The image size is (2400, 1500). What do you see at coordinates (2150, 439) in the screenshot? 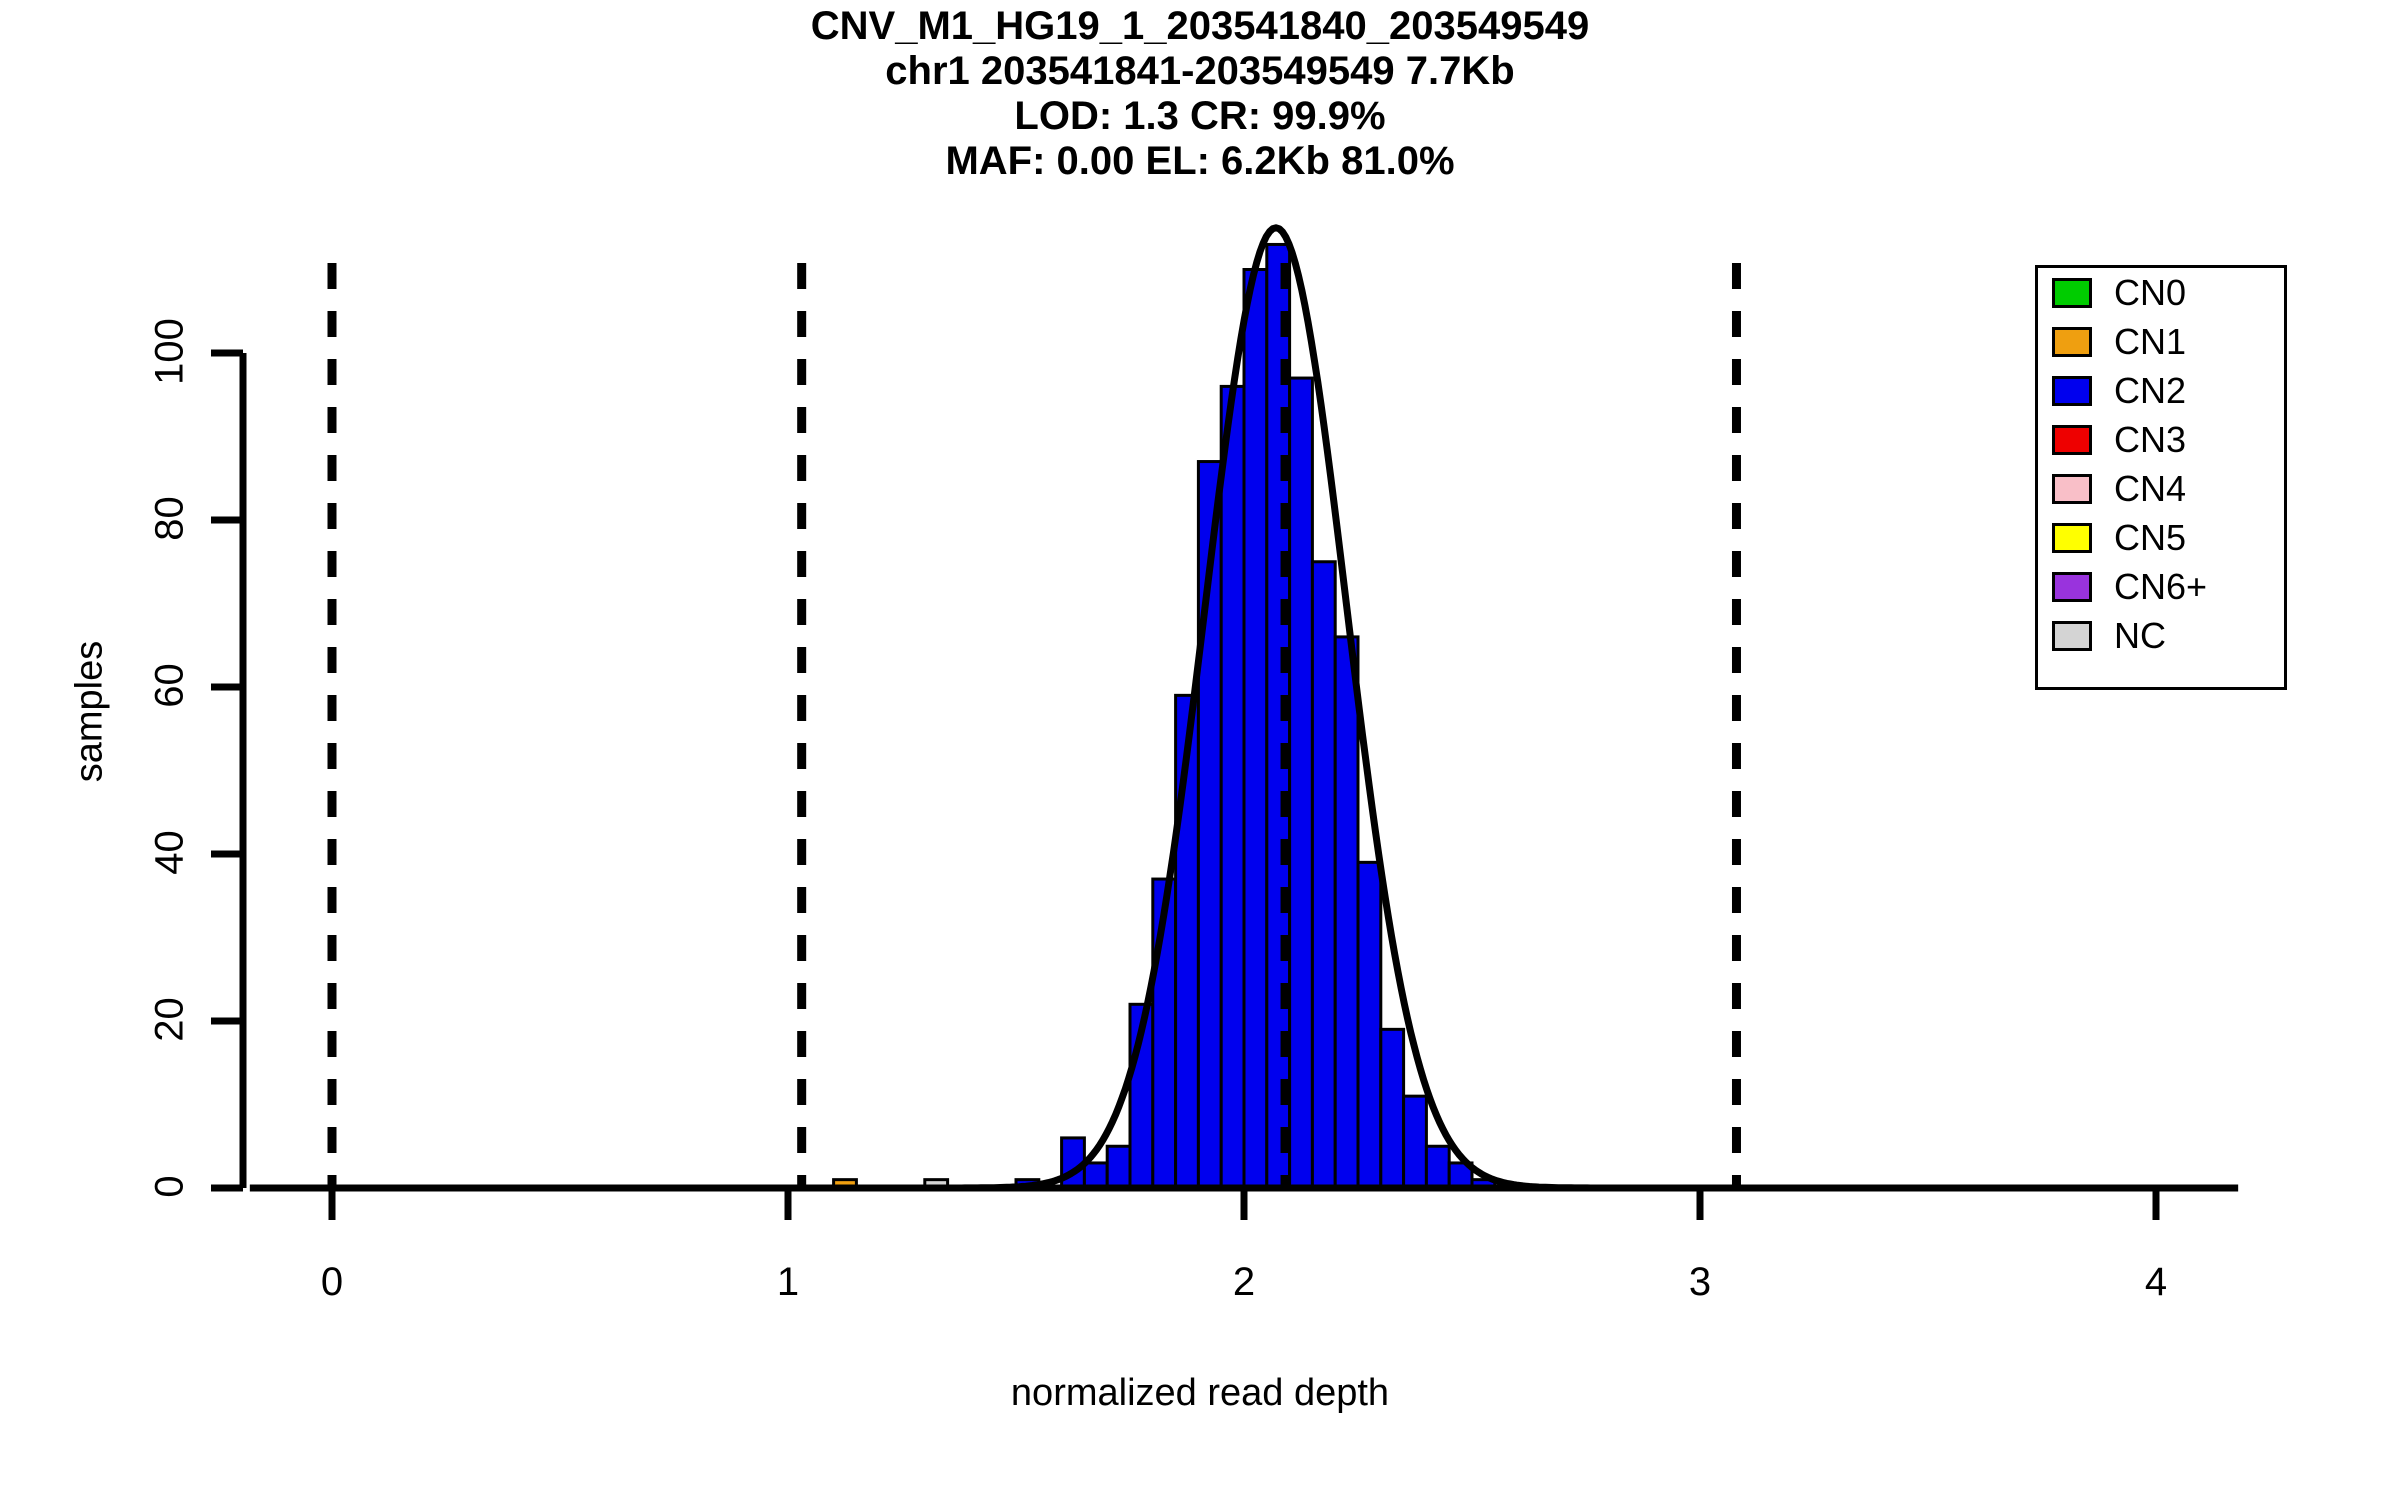
I see `legend-label: CN3` at bounding box center [2150, 439].